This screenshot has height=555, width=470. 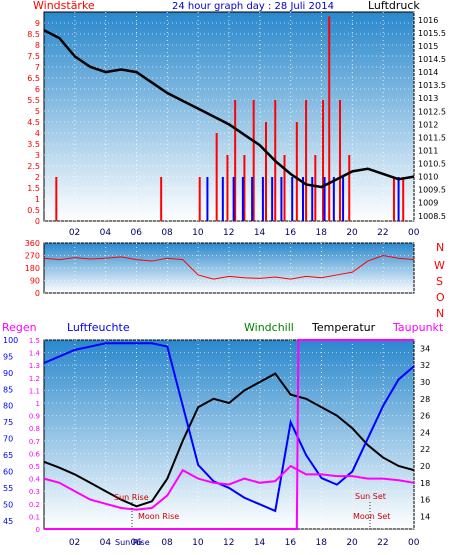 I want to click on x-tick-label-bottom: 08, so click(x=167, y=543).